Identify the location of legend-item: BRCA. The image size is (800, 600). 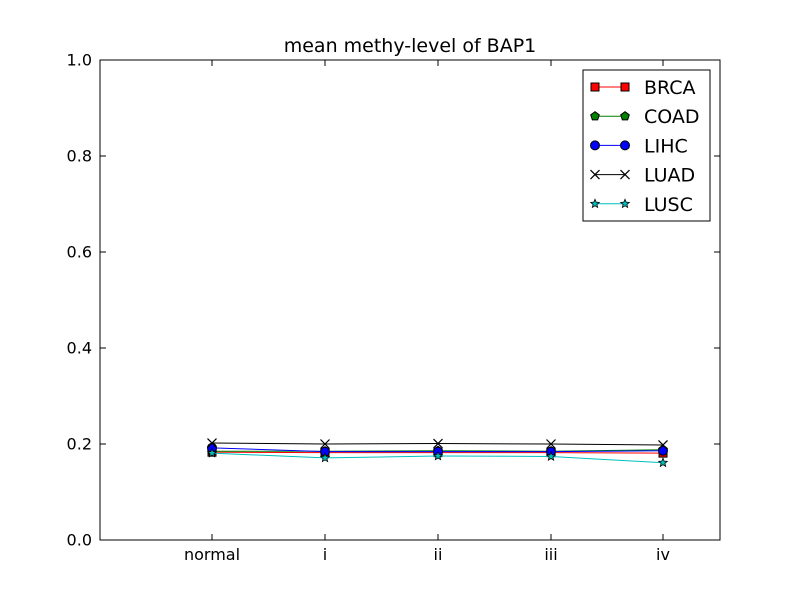
(643, 88).